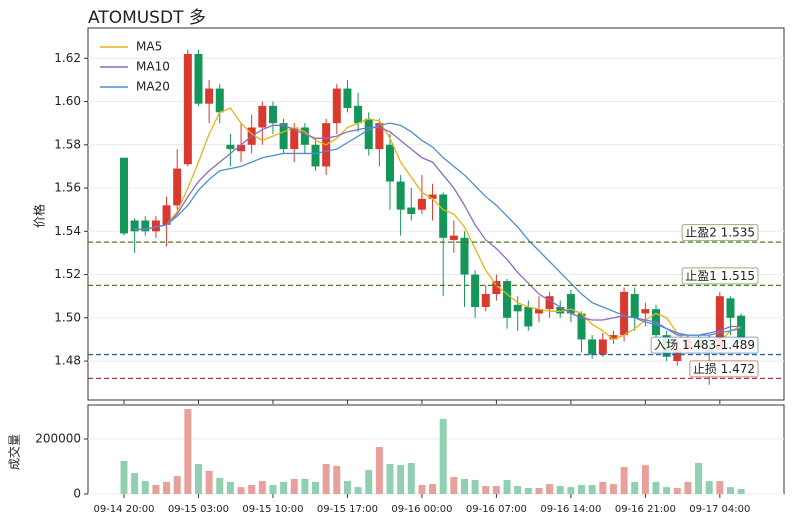 The height and width of the screenshot is (526, 795). Describe the element at coordinates (77, 494) in the screenshot. I see `y-tick-label: 0` at that location.